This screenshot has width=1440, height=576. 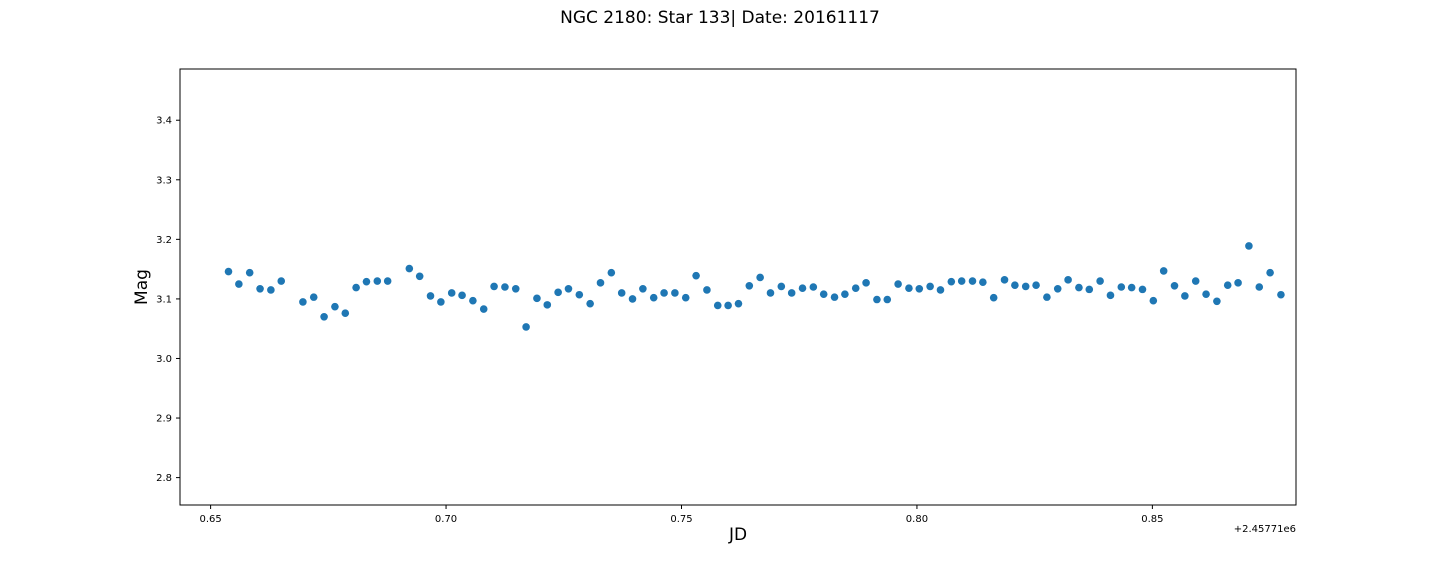 I want to click on x-tick-label: 0.65, so click(x=210, y=519).